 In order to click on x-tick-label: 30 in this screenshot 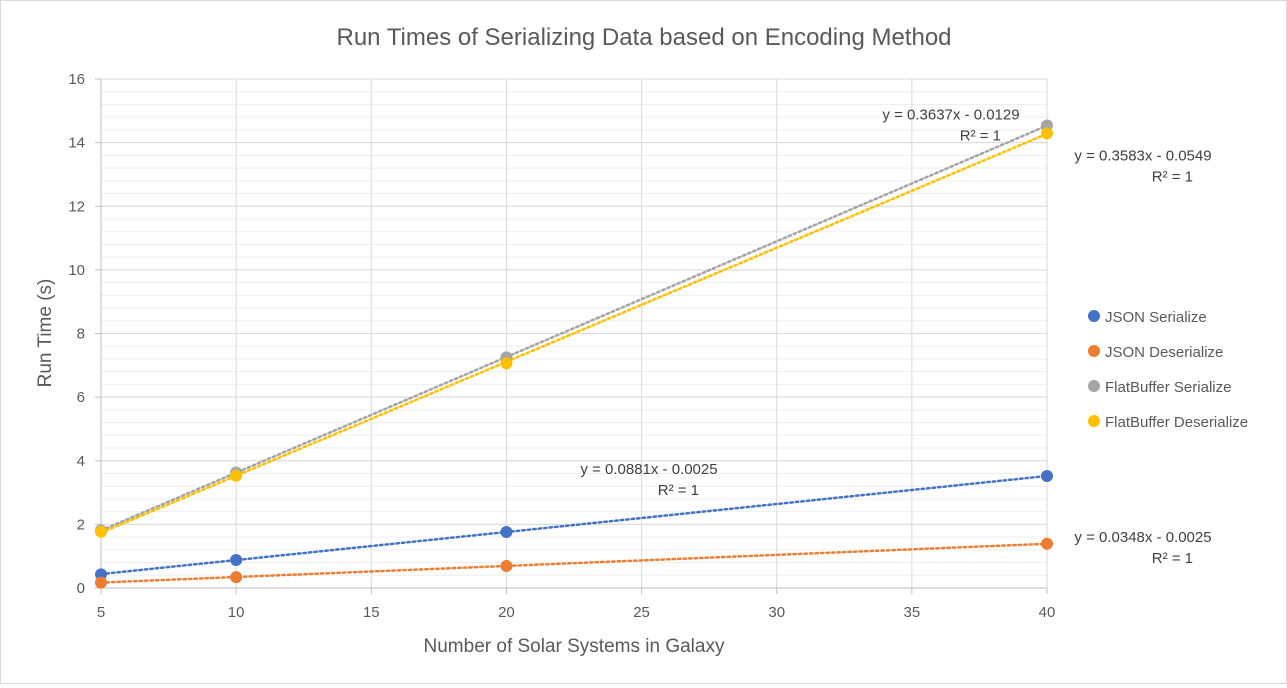, I will do `click(776, 612)`.